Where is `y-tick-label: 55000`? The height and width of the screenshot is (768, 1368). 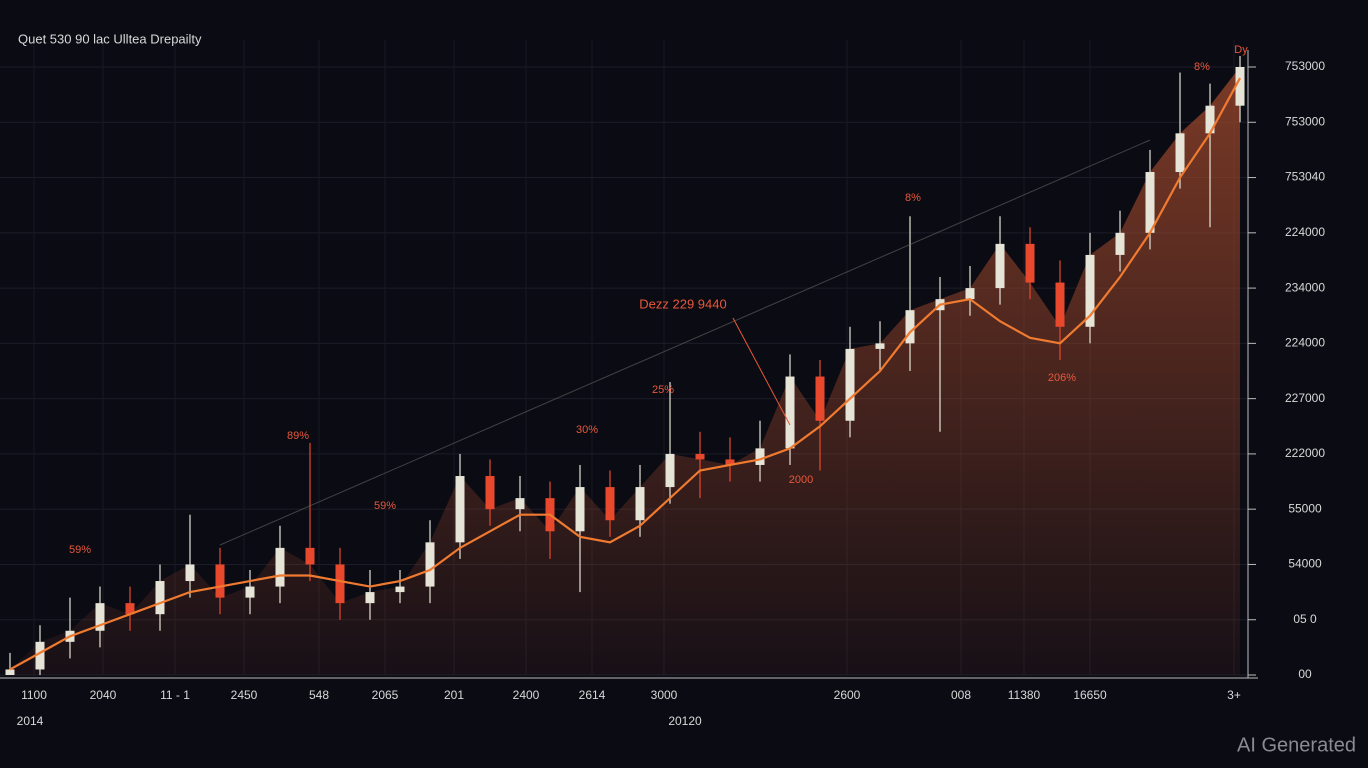 y-tick-label: 55000 is located at coordinates (1305, 508).